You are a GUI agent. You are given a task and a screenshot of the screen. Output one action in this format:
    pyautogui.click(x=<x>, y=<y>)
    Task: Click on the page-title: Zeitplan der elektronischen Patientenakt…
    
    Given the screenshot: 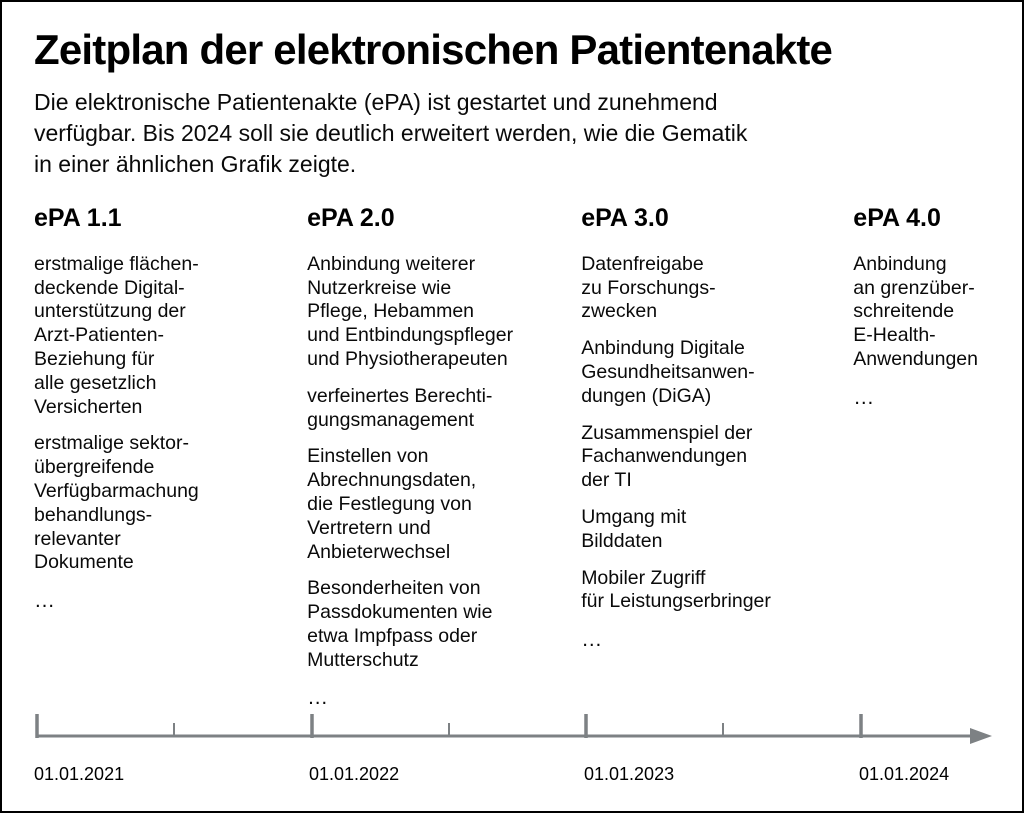 What is the action you would take?
    pyautogui.click(x=433, y=49)
    